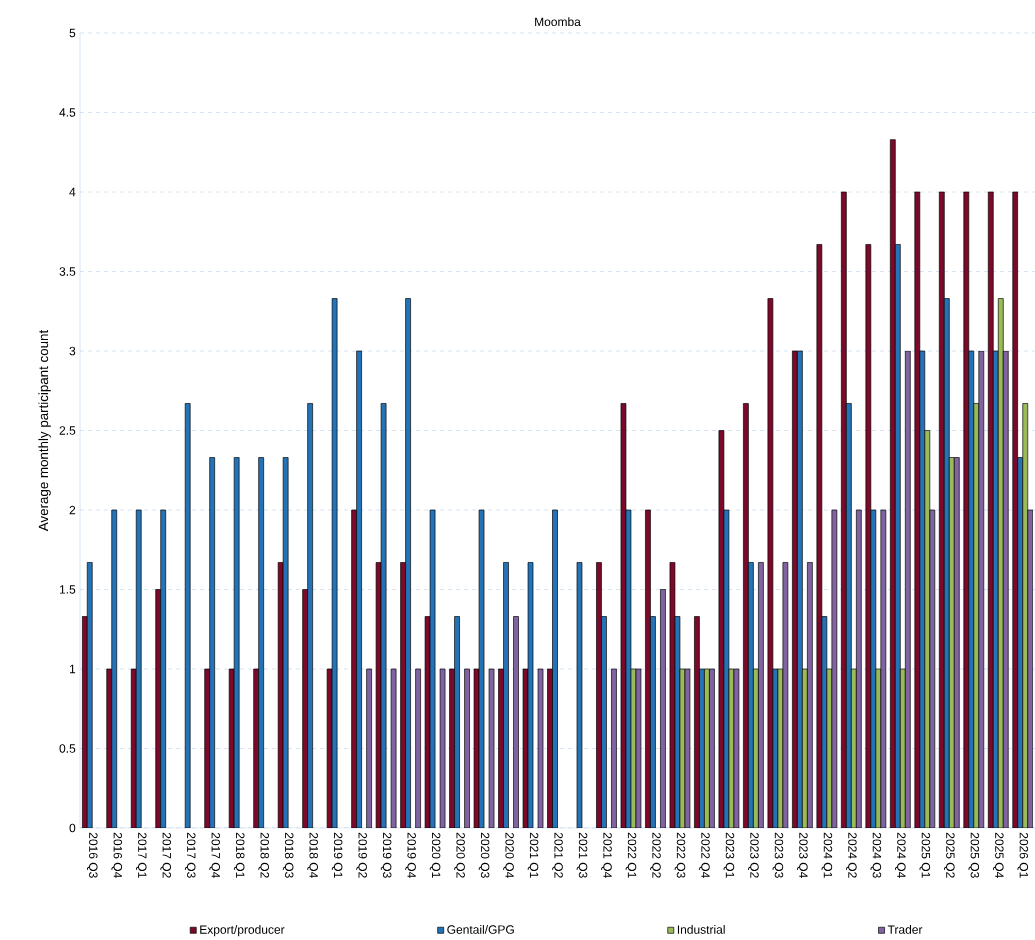 This screenshot has height=940, width=1035. I want to click on x-tick-label: 2018 Q1, so click(239, 855).